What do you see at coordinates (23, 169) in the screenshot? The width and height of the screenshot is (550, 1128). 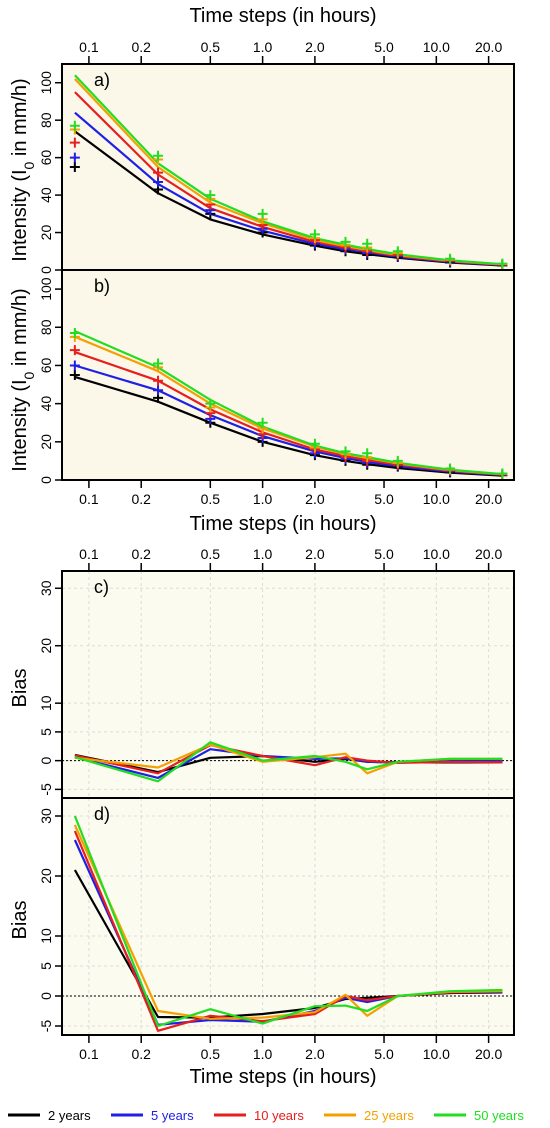 I see `y-title-intensity-a: Intensity (I0 in mm/h)` at bounding box center [23, 169].